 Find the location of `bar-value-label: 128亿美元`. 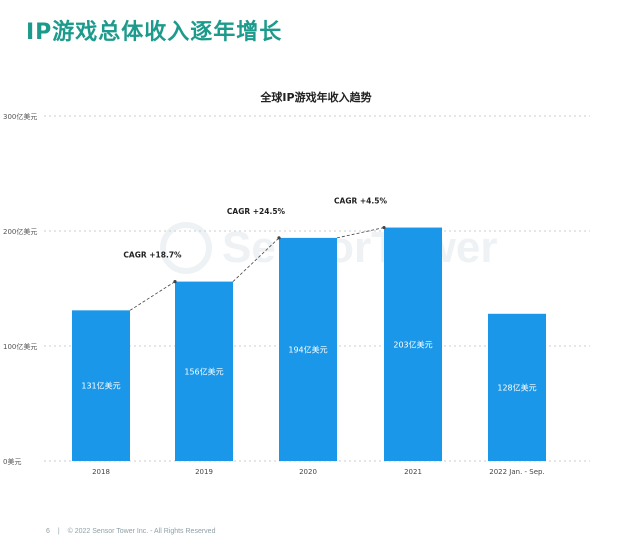

bar-value-label: 128亿美元 is located at coordinates (516, 387).